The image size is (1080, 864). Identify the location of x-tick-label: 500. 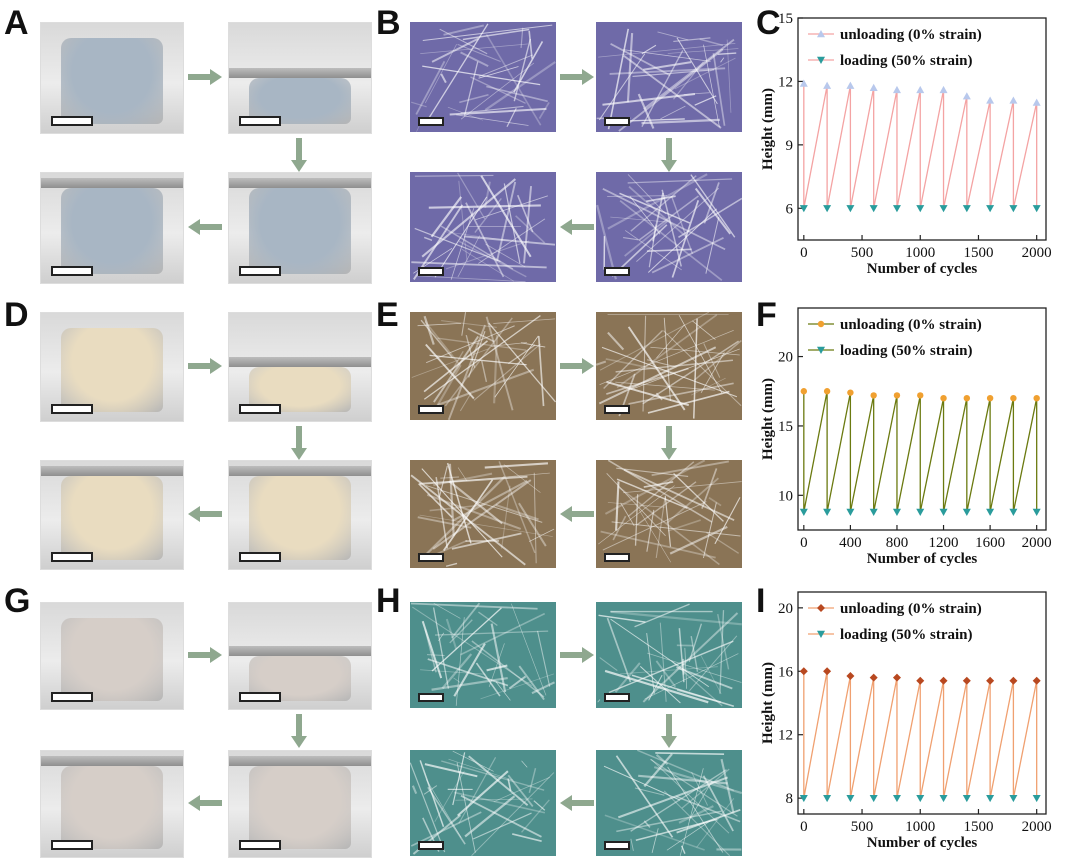
(862, 827).